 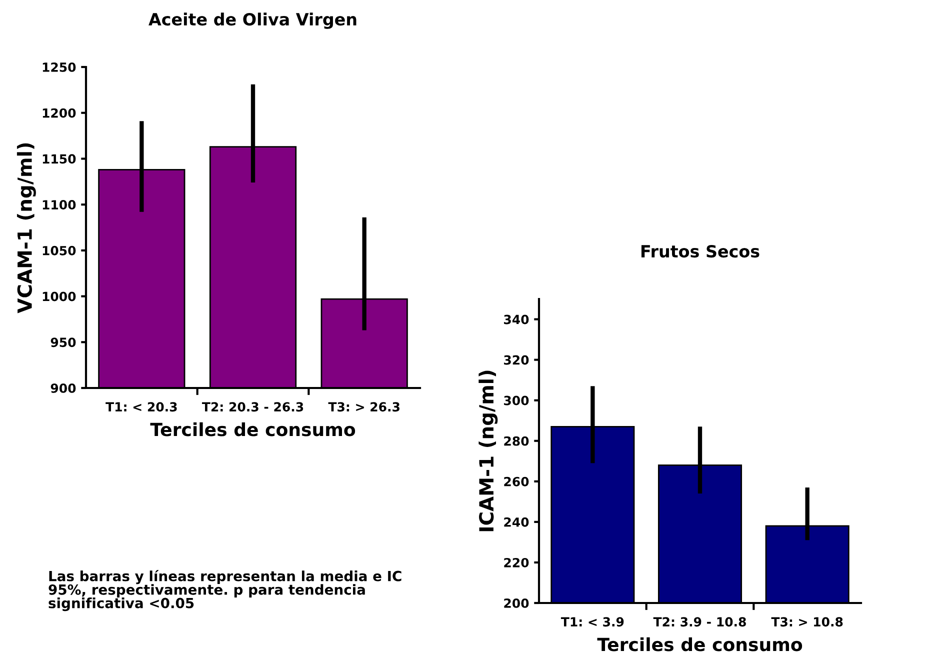 I want to click on x-tick-label: T2: 3.9 - 10.8, so click(x=699, y=622).